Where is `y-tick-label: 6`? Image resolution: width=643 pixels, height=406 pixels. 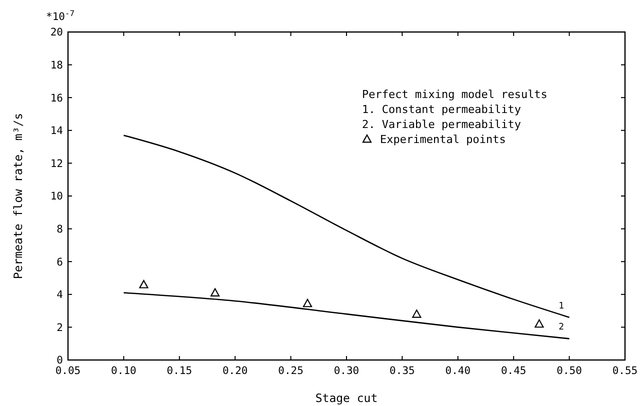
y-tick-label: 6 is located at coordinates (59, 262).